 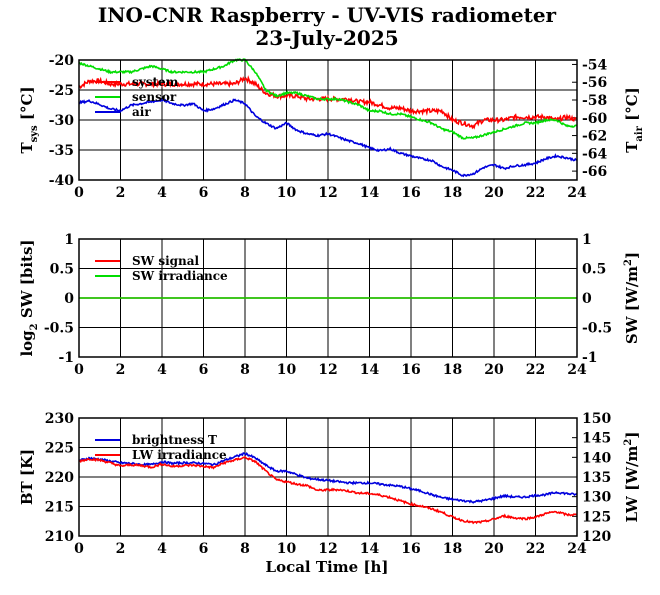 What do you see at coordinates (327, 15) in the screenshot?
I see `chart-title: INO-CNR Raspberry - UV-VIS radiometer` at bounding box center [327, 15].